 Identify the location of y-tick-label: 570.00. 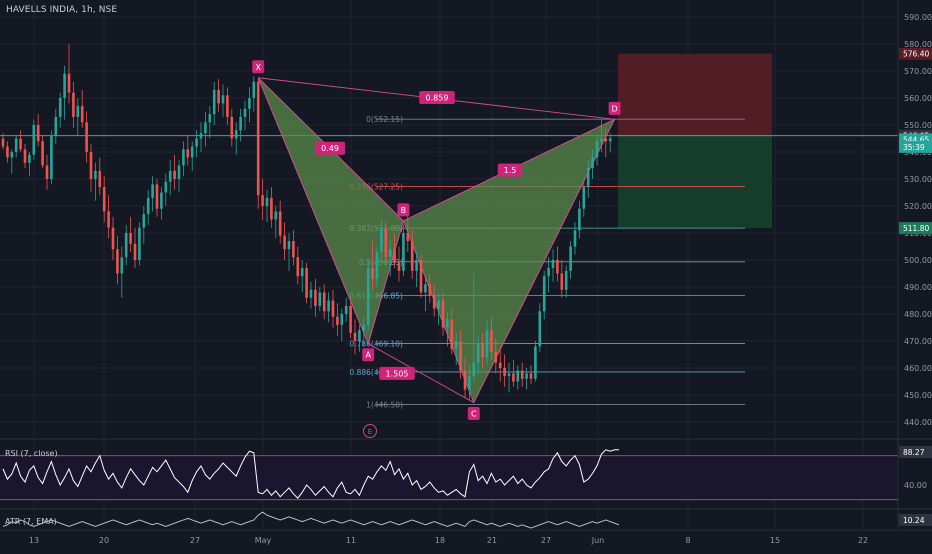
(918, 71).